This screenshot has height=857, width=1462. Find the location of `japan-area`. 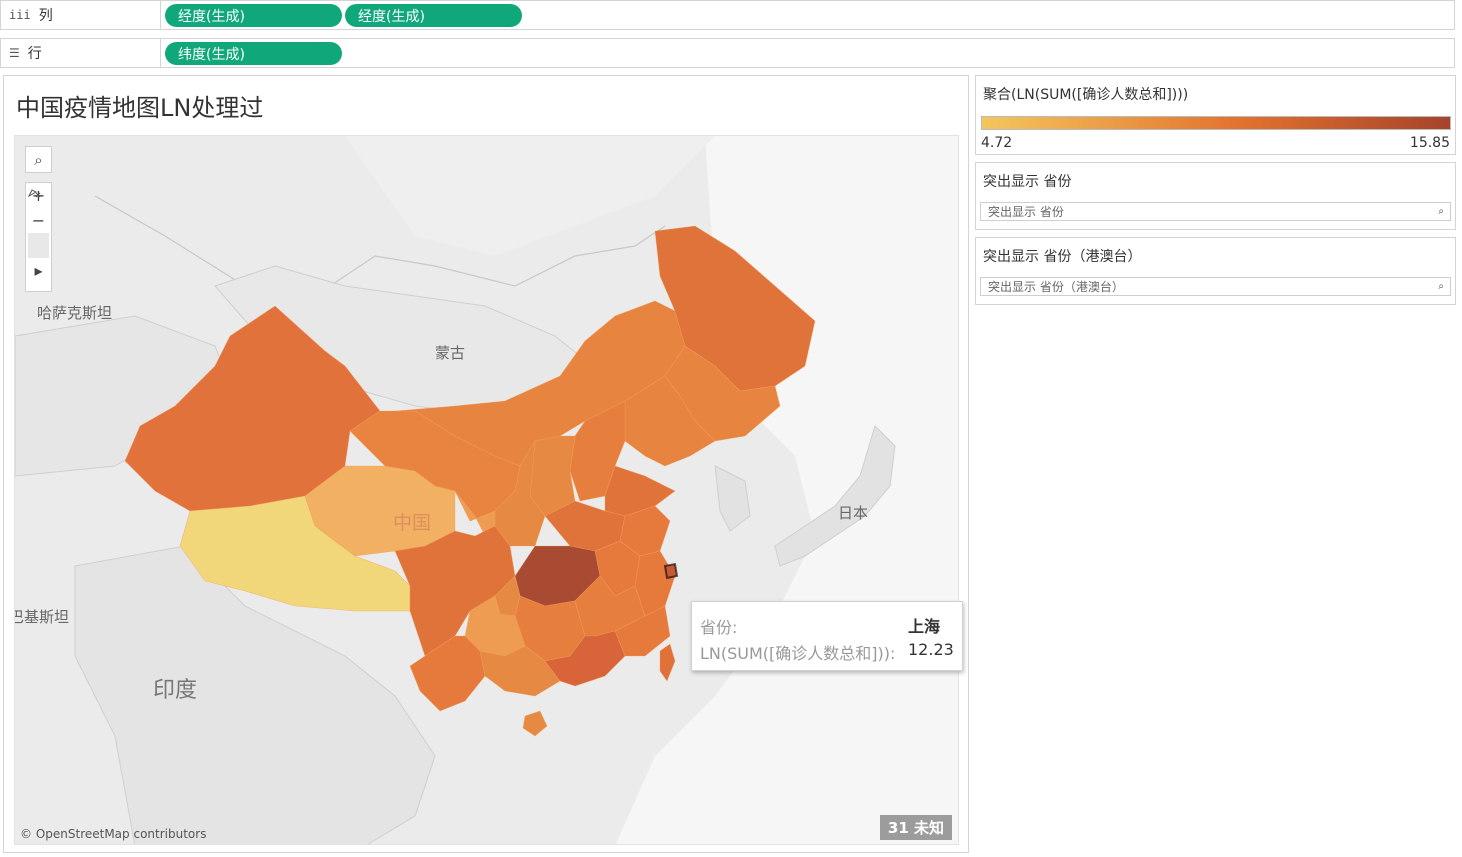

japan-area is located at coordinates (835, 496).